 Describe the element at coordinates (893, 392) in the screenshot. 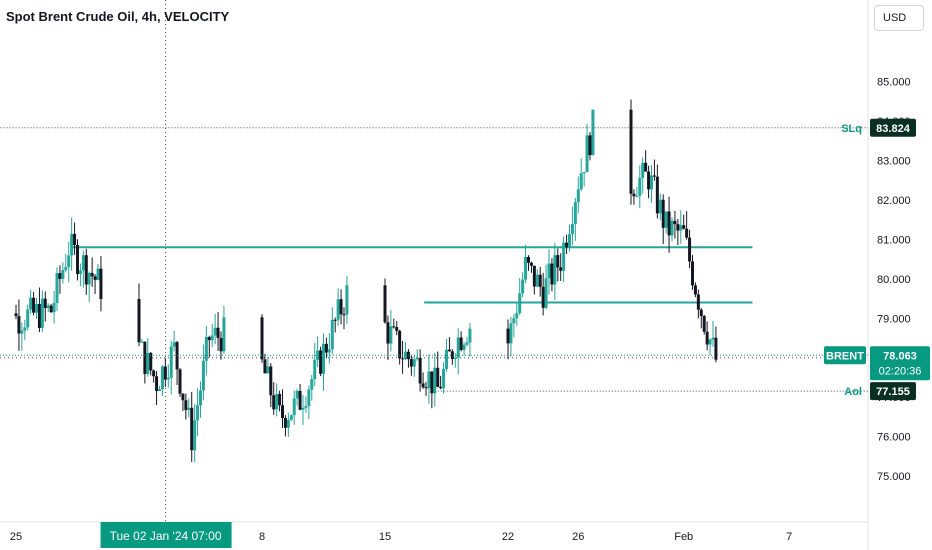

I see `level-aol-value: 77.155` at that location.